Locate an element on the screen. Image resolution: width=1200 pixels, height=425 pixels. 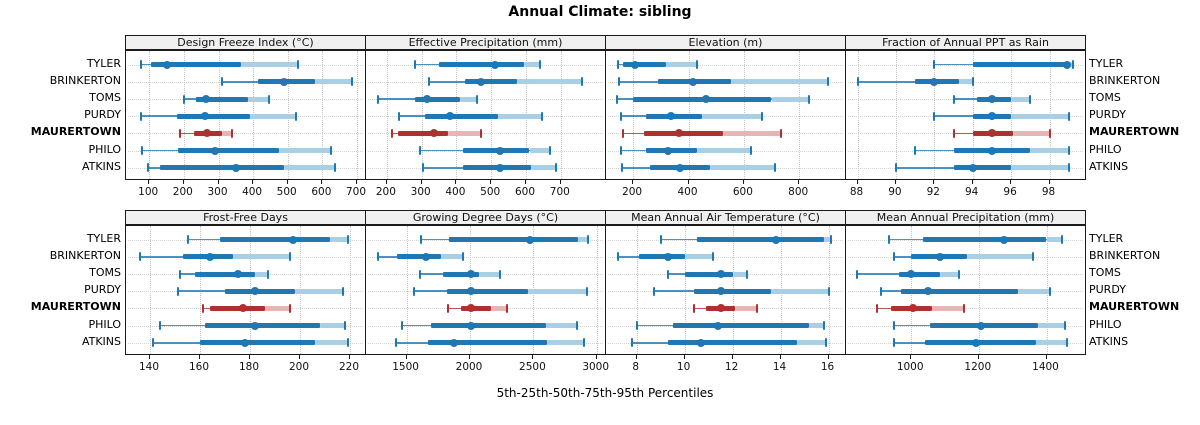
panel-header-fraction-of-annual-ppt-as-rain: Fraction of Annual PPT as Rain is located at coordinates (965, 42).